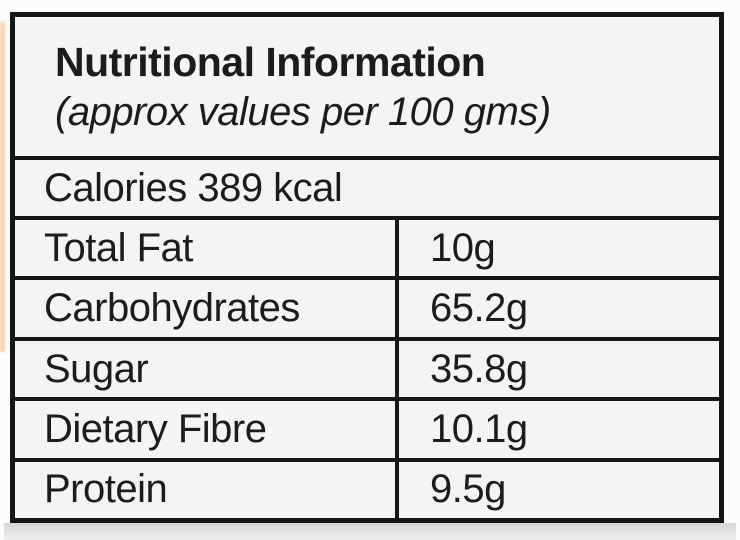 The width and height of the screenshot is (740, 540). What do you see at coordinates (118, 247) in the screenshot?
I see `row-label-text: Total Fat` at bounding box center [118, 247].